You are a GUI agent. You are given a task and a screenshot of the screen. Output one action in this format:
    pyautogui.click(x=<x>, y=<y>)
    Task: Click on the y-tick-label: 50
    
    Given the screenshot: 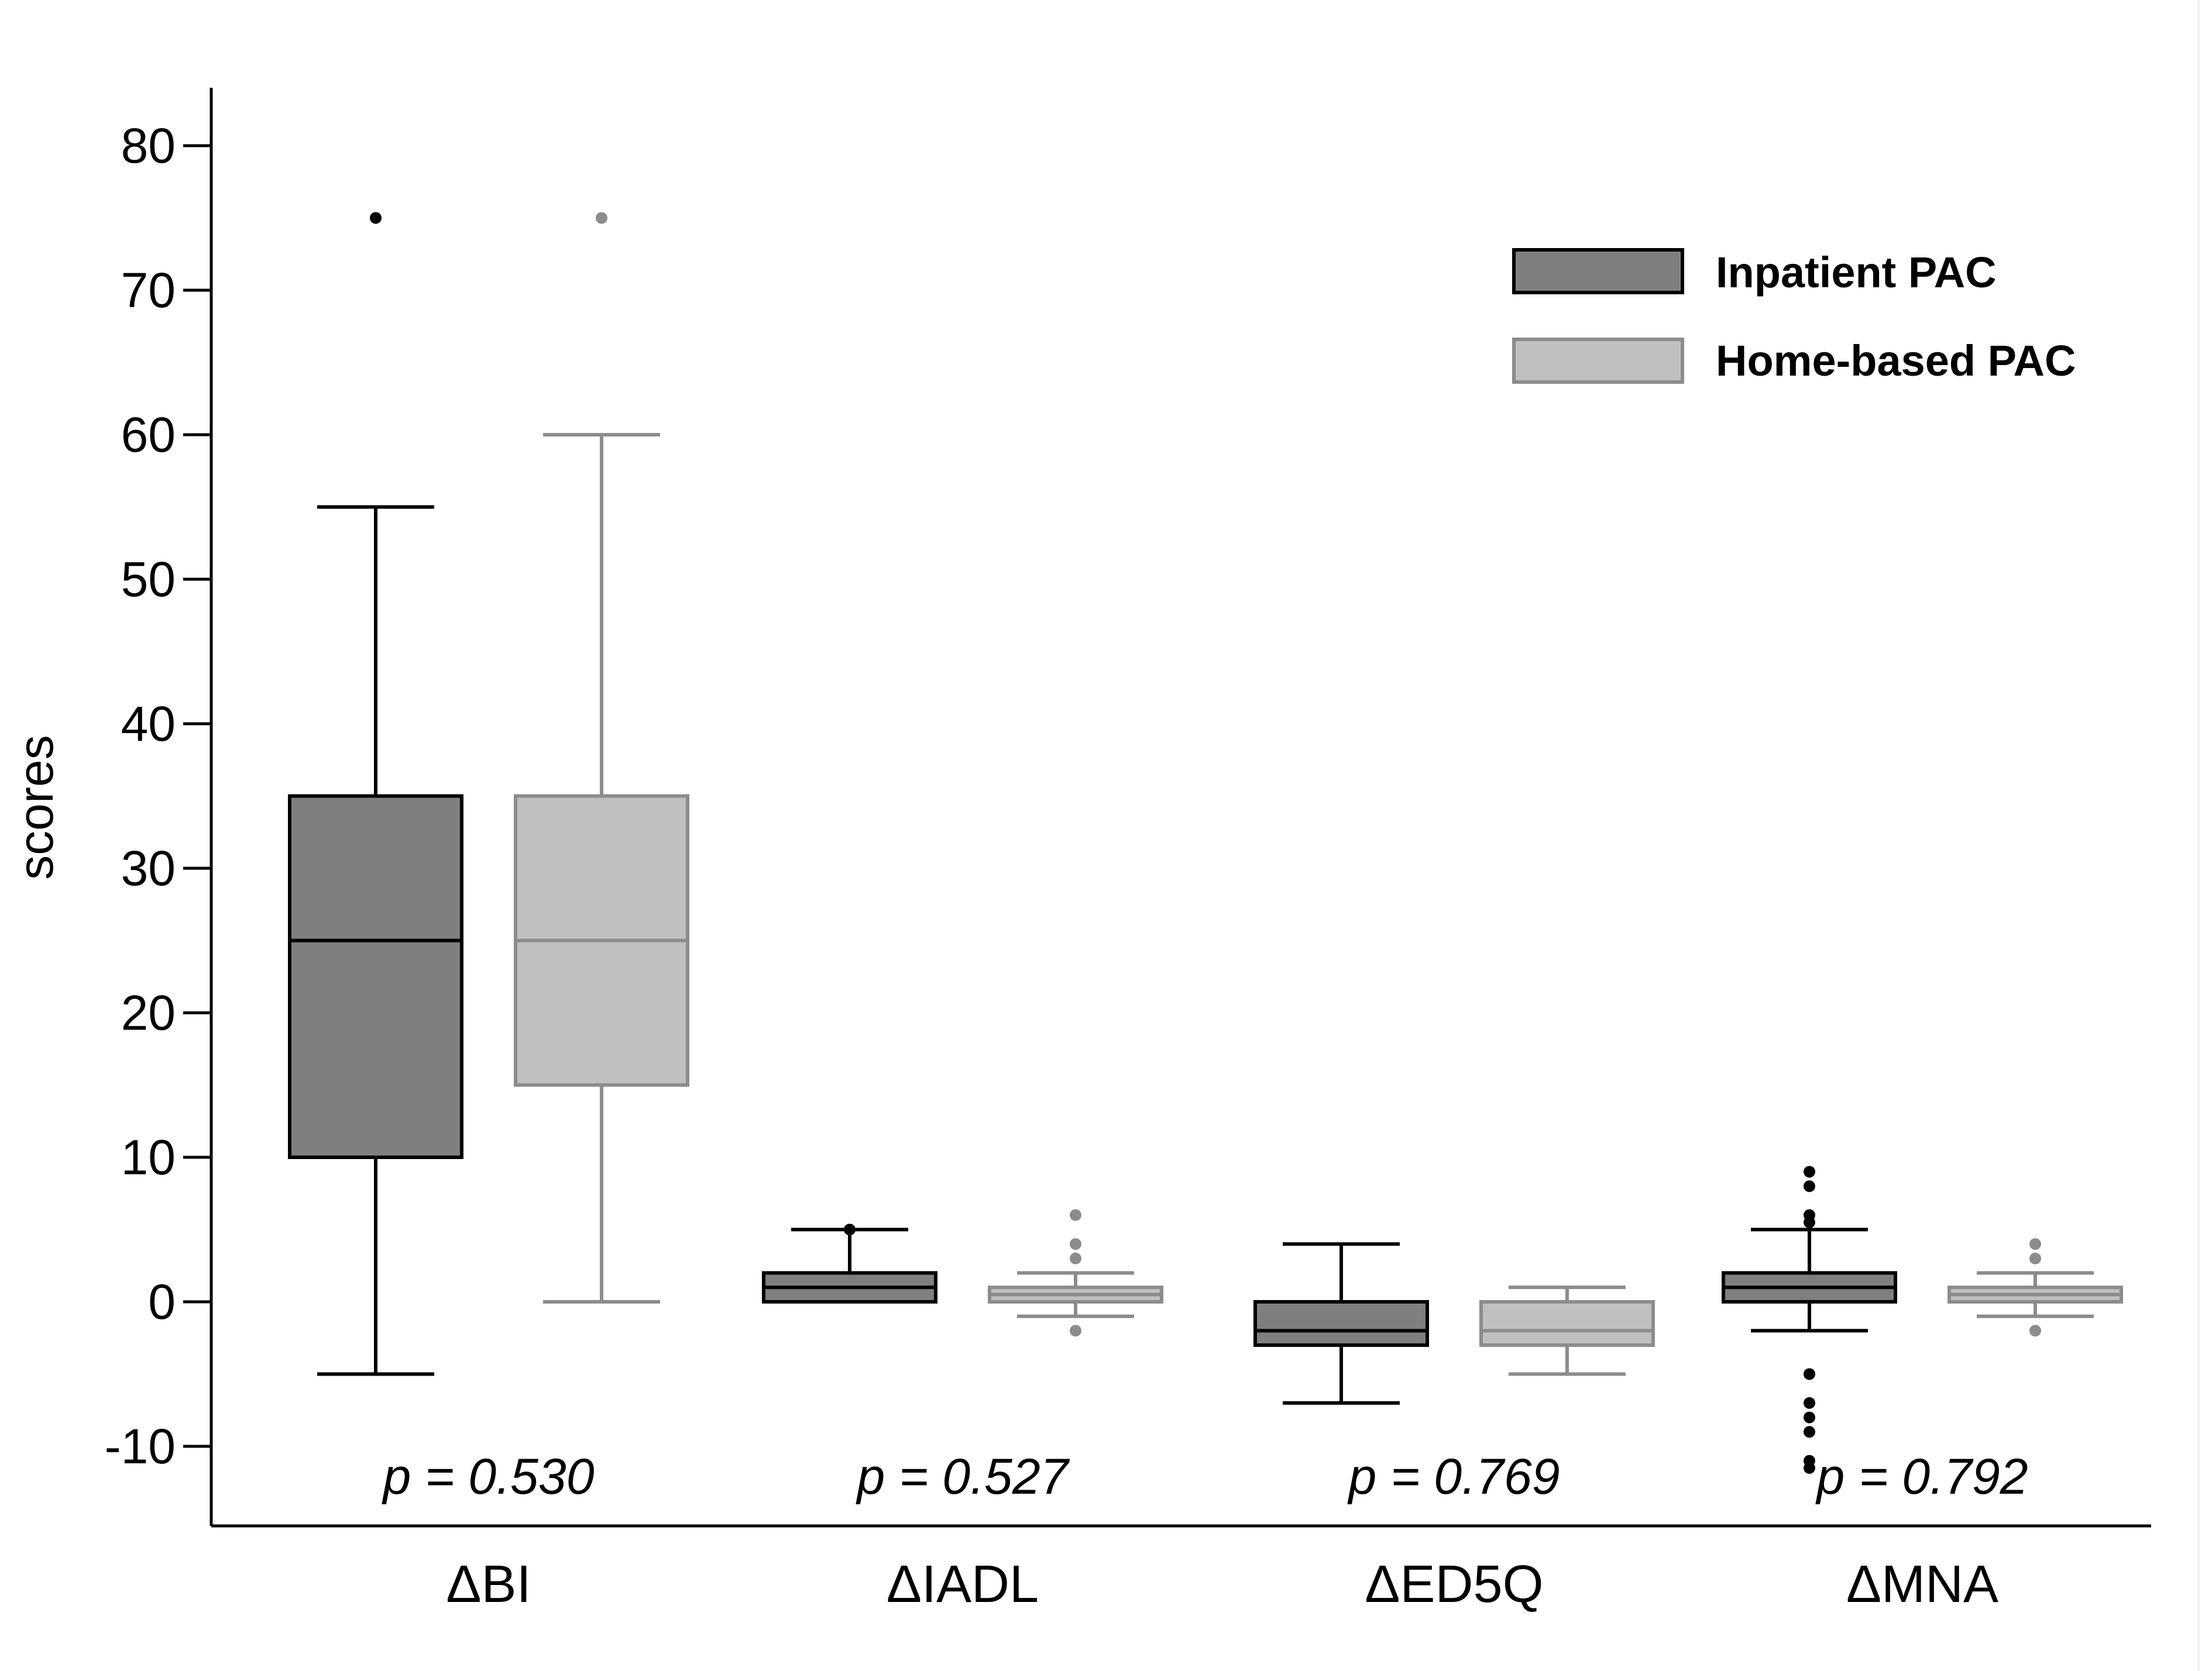 What is the action you would take?
    pyautogui.click(x=148, y=579)
    